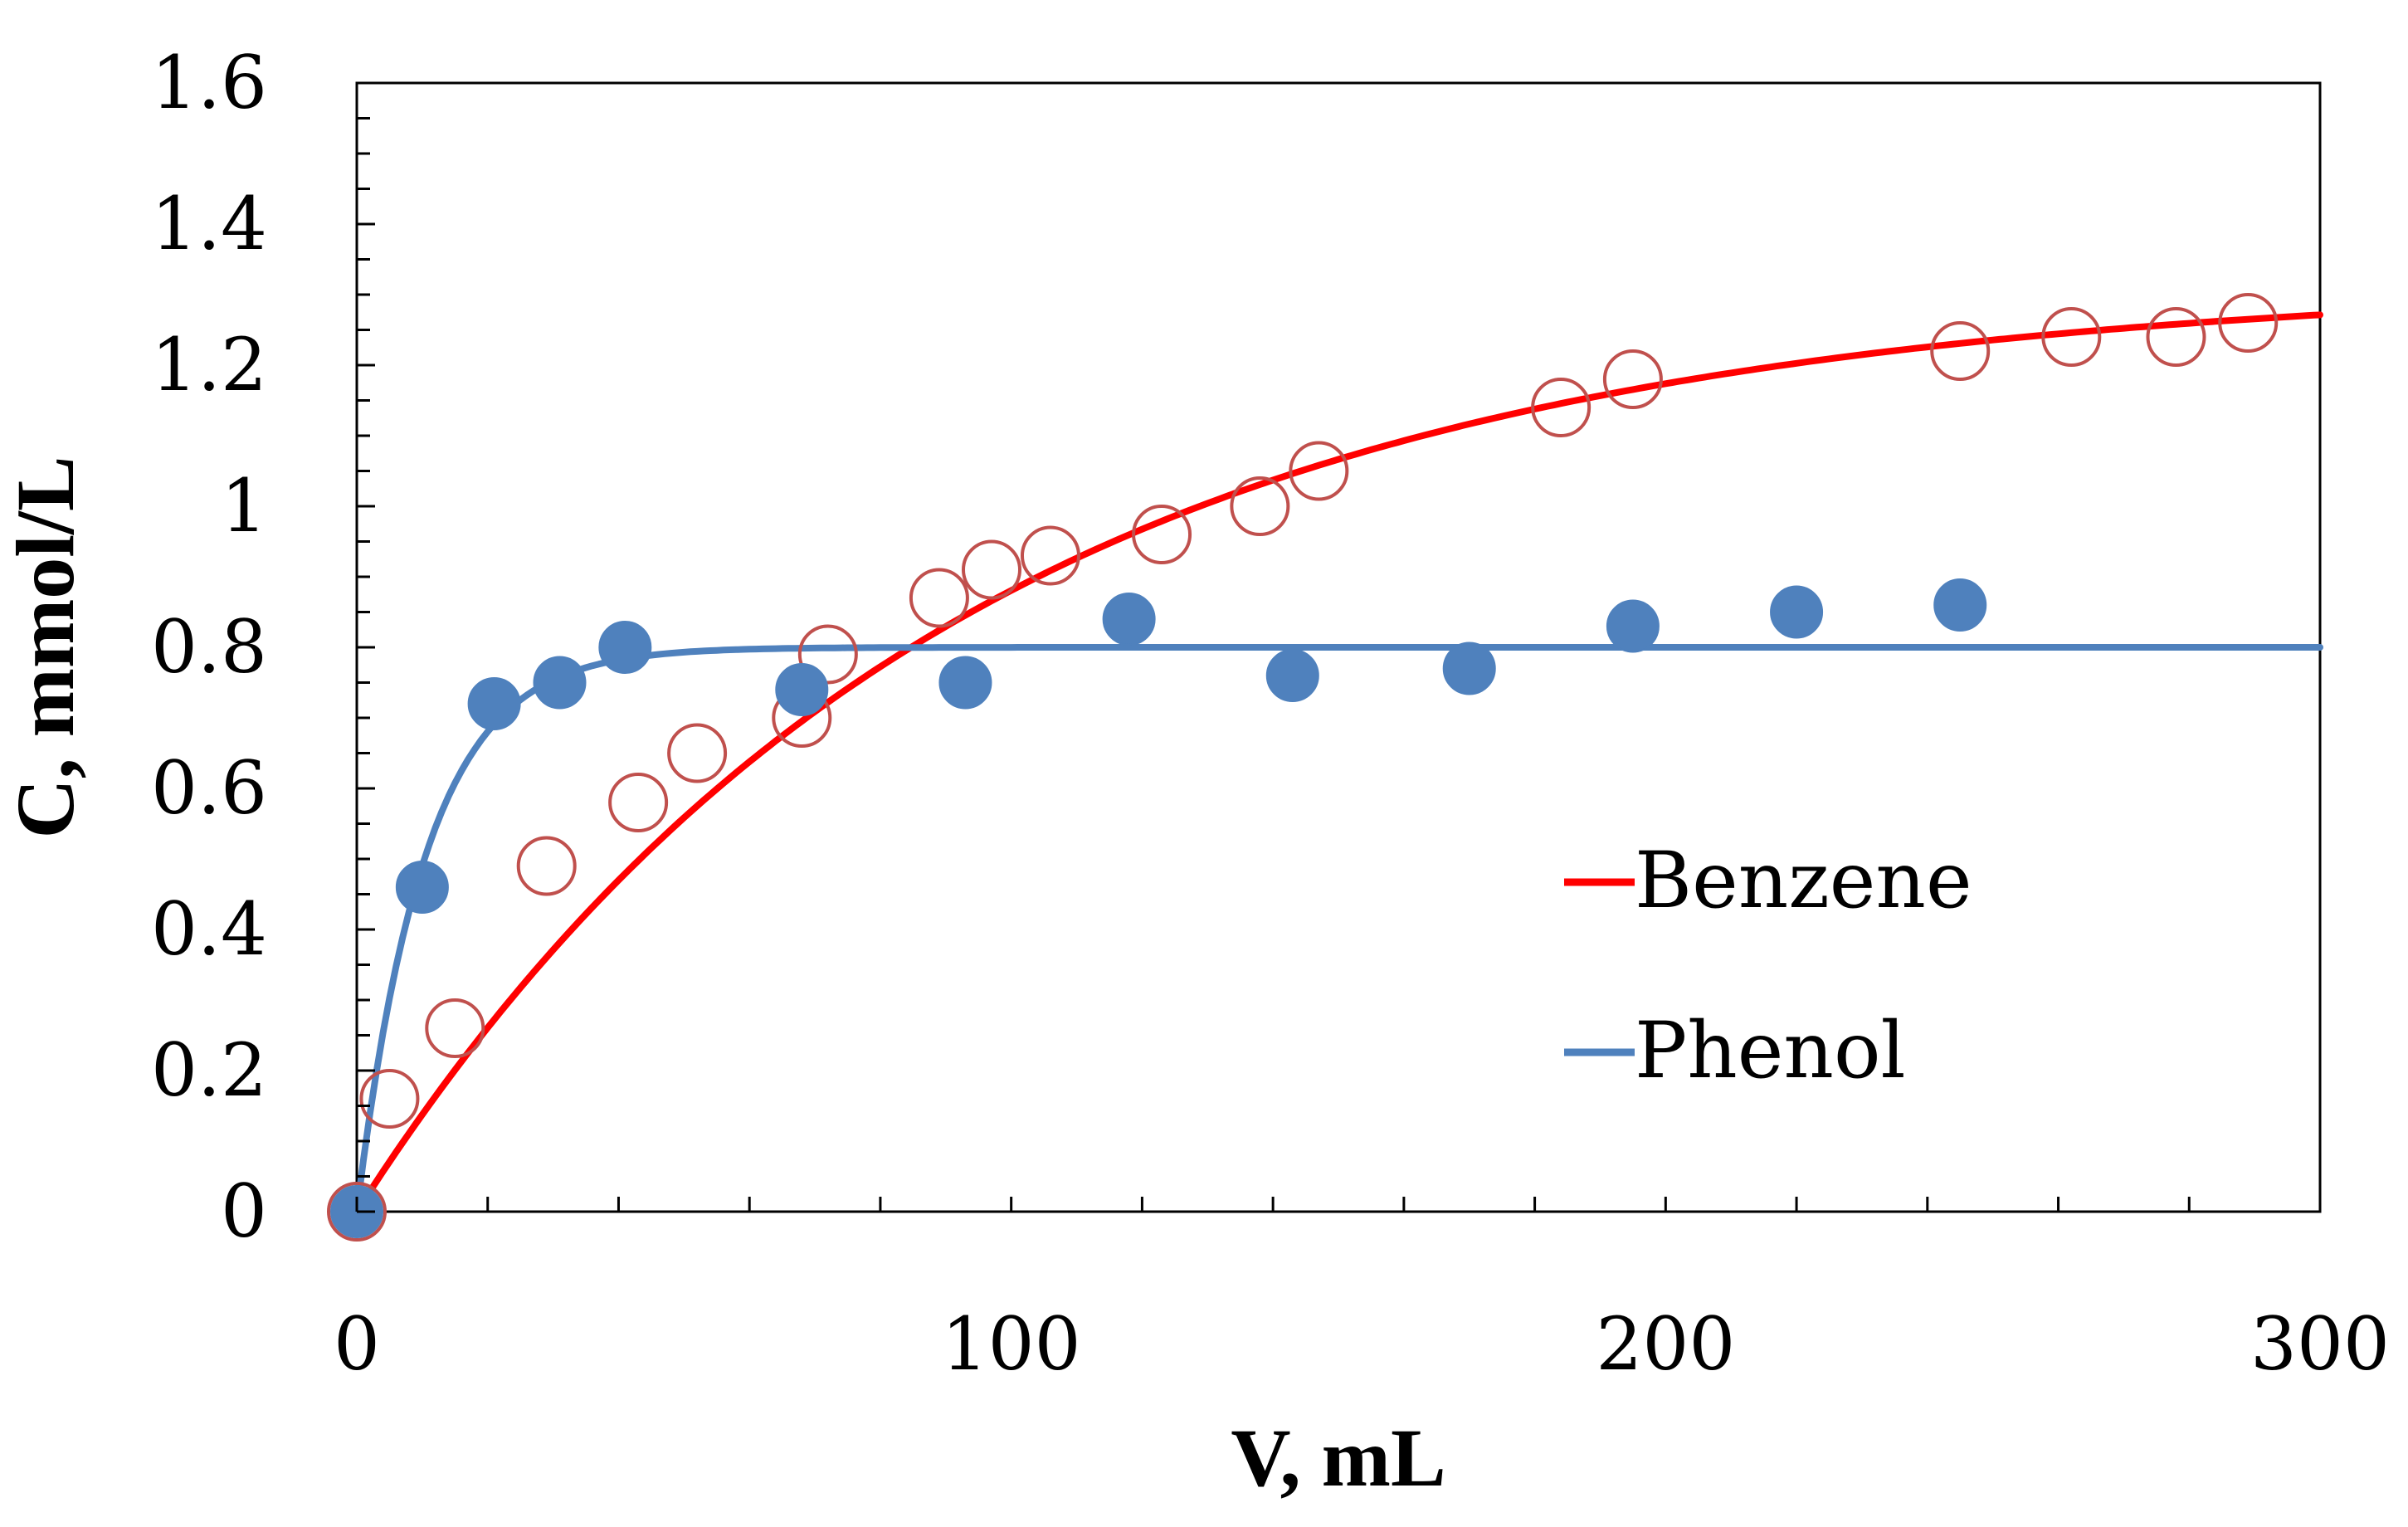 The height and width of the screenshot is (1527, 2408). What do you see at coordinates (45, 647) in the screenshot?
I see `y-axis-title: C, mmol/L` at bounding box center [45, 647].